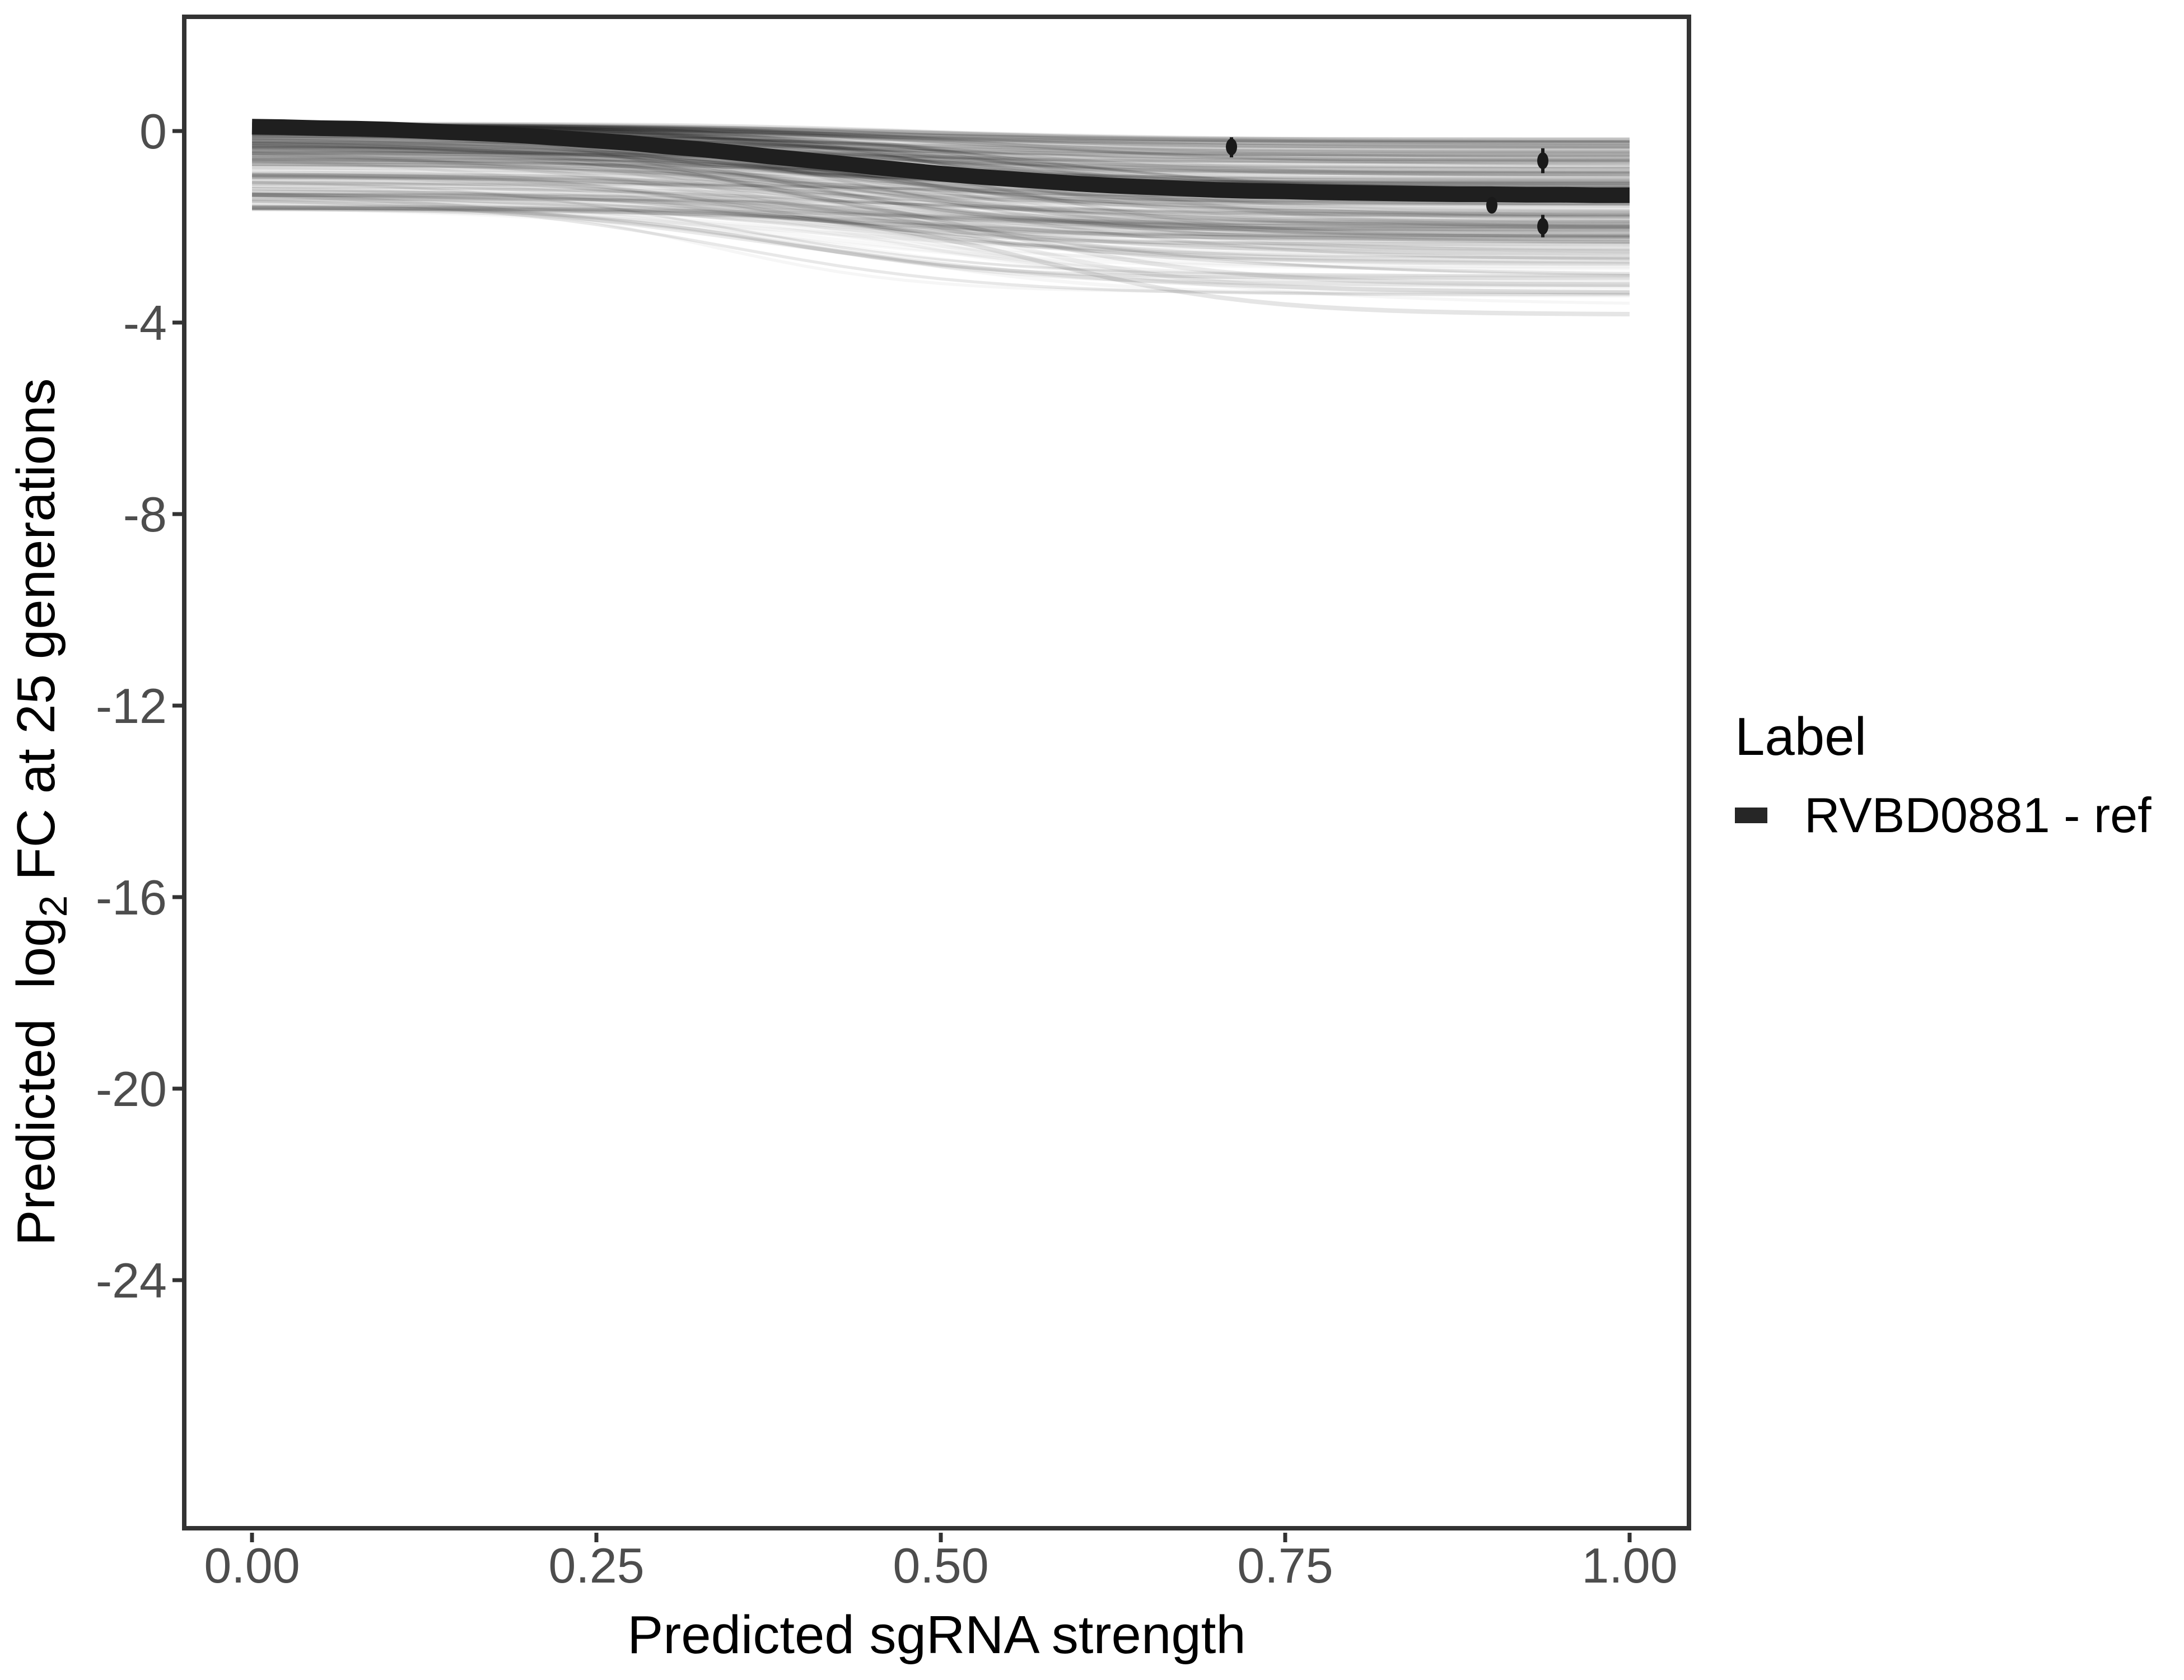 This screenshot has height=1680, width=2184. What do you see at coordinates (1978, 815) in the screenshot?
I see `legend-item-label: RVBD0881 - ref` at bounding box center [1978, 815].